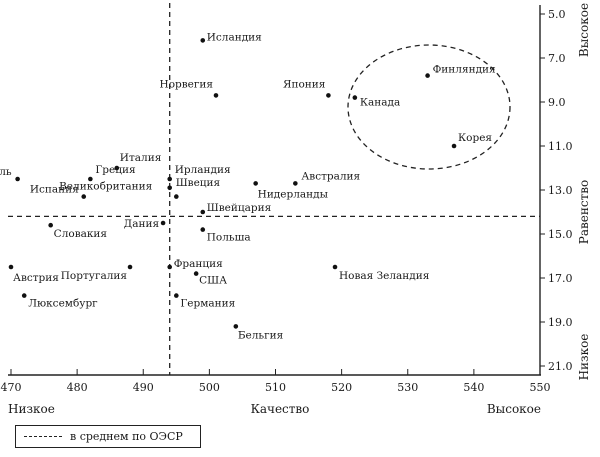  I want to click on point-label: Канада, so click(380, 103).